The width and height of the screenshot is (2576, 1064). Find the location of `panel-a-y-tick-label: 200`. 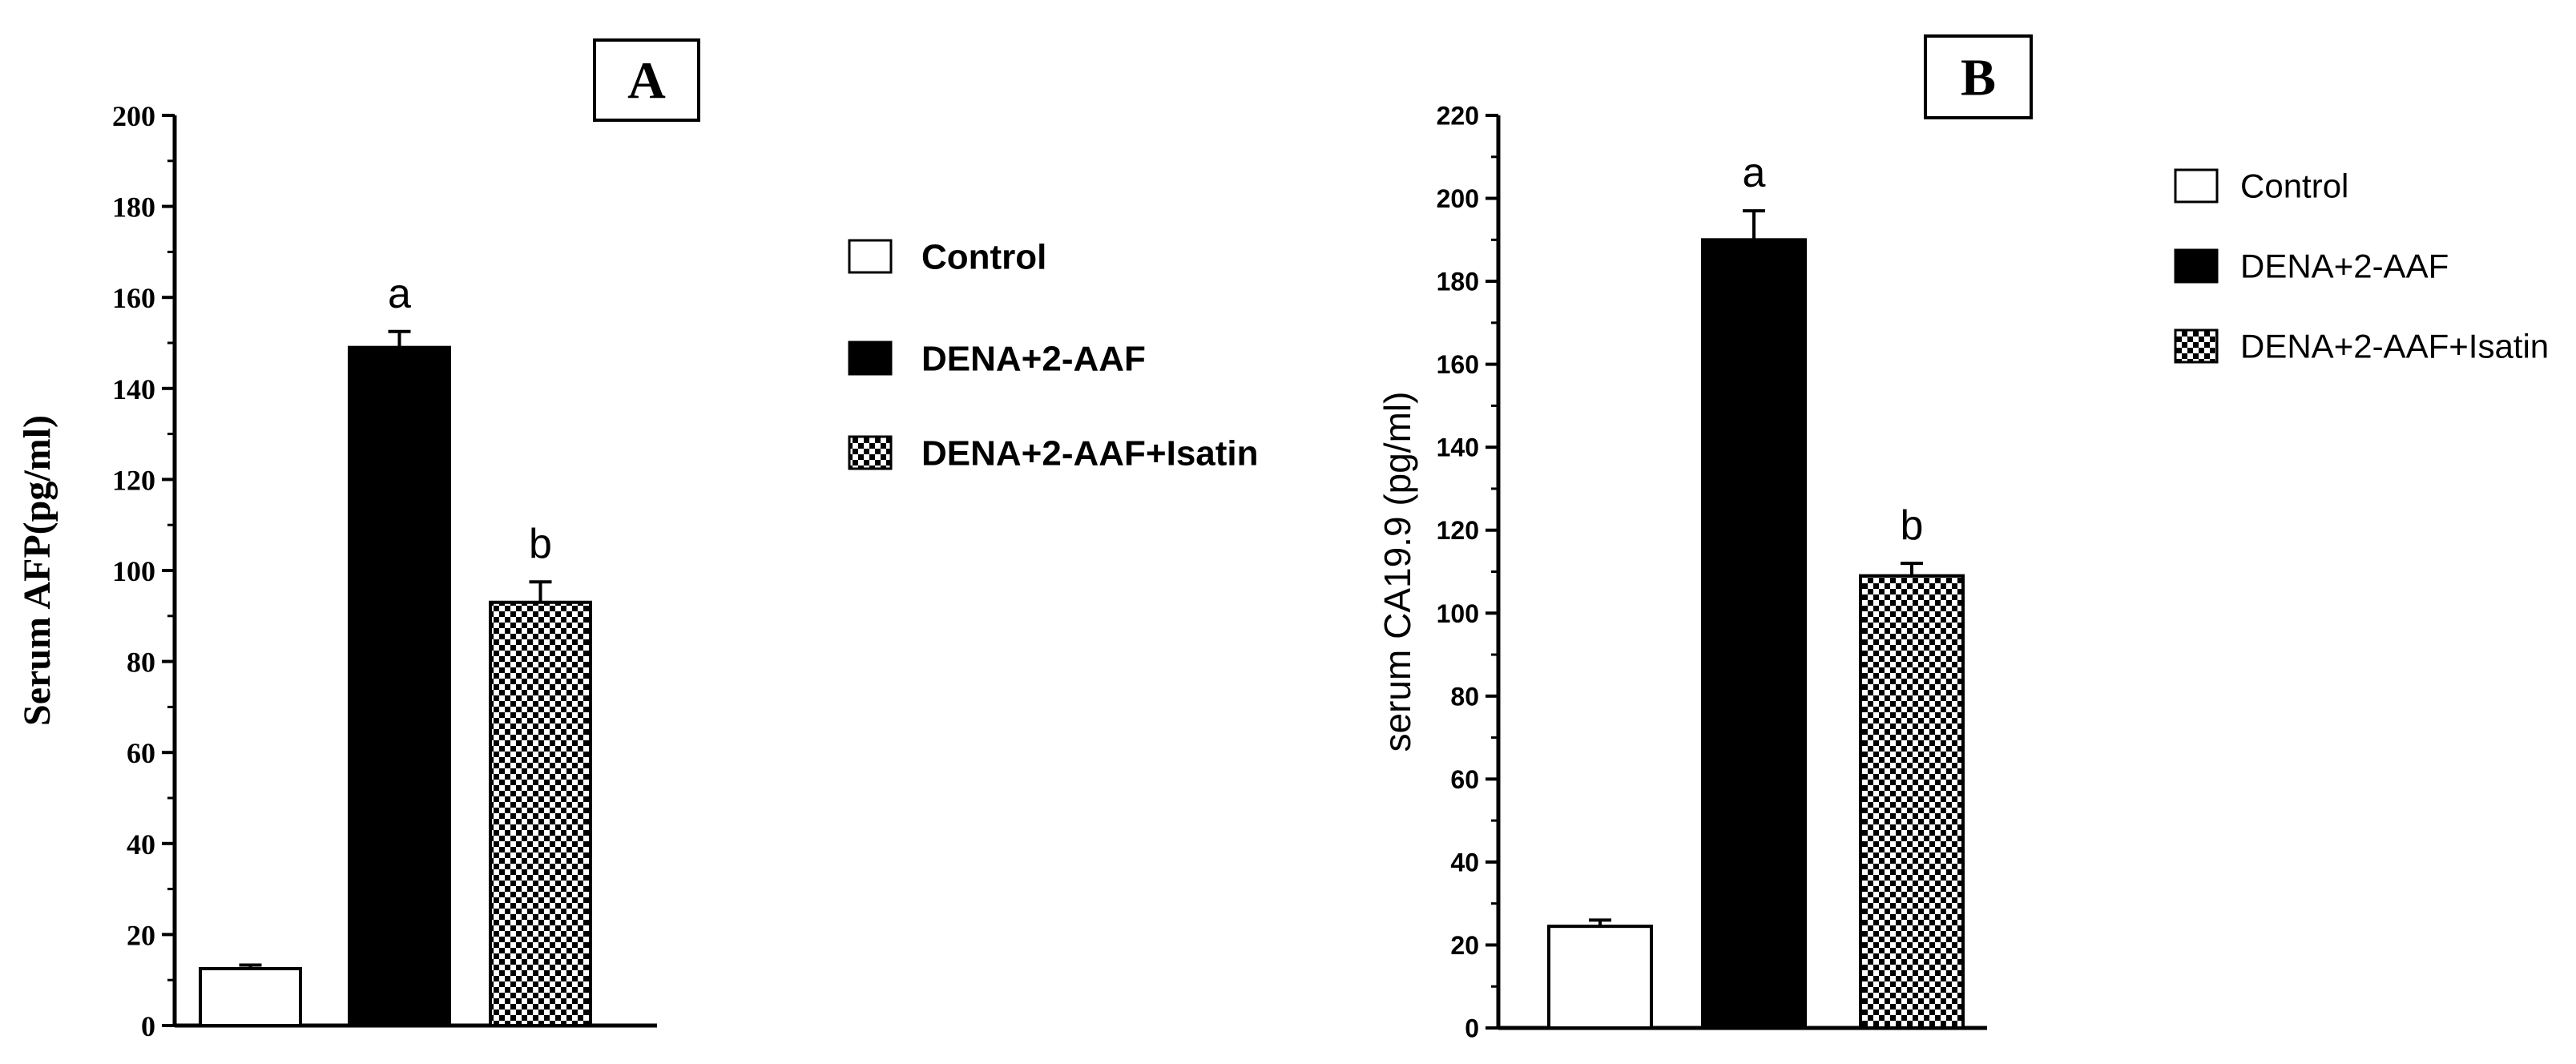

panel-a-y-tick-label: 200 is located at coordinates (133, 116).